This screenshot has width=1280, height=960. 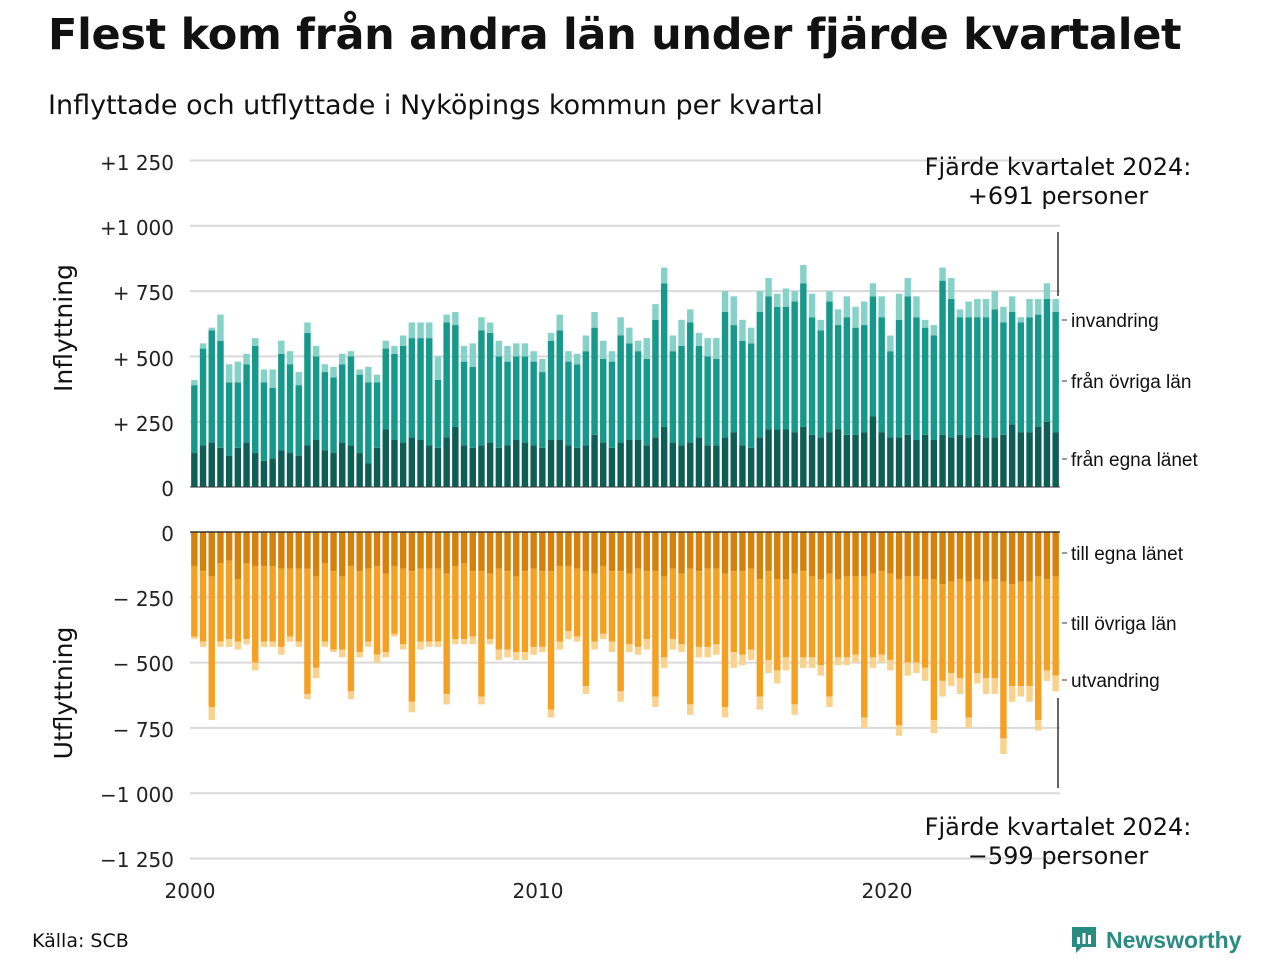 I want to click on annotation-out-line2: −599 personer, so click(x=1058, y=856).